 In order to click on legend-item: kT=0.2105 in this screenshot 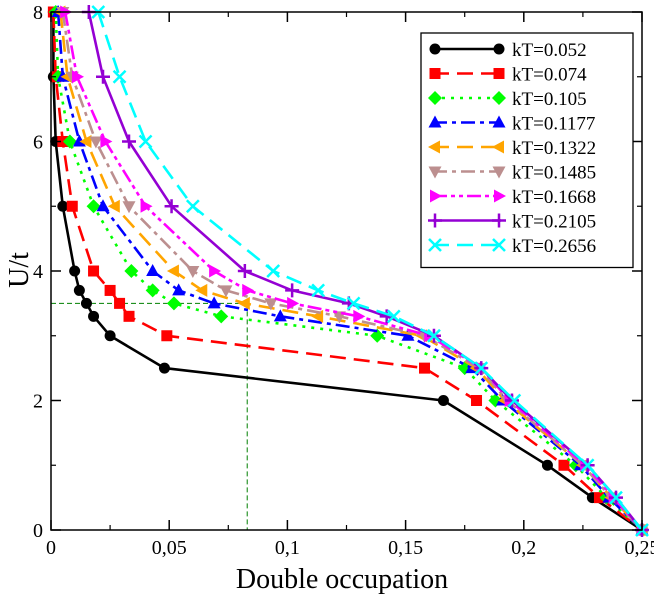, I will do `click(512, 222)`.